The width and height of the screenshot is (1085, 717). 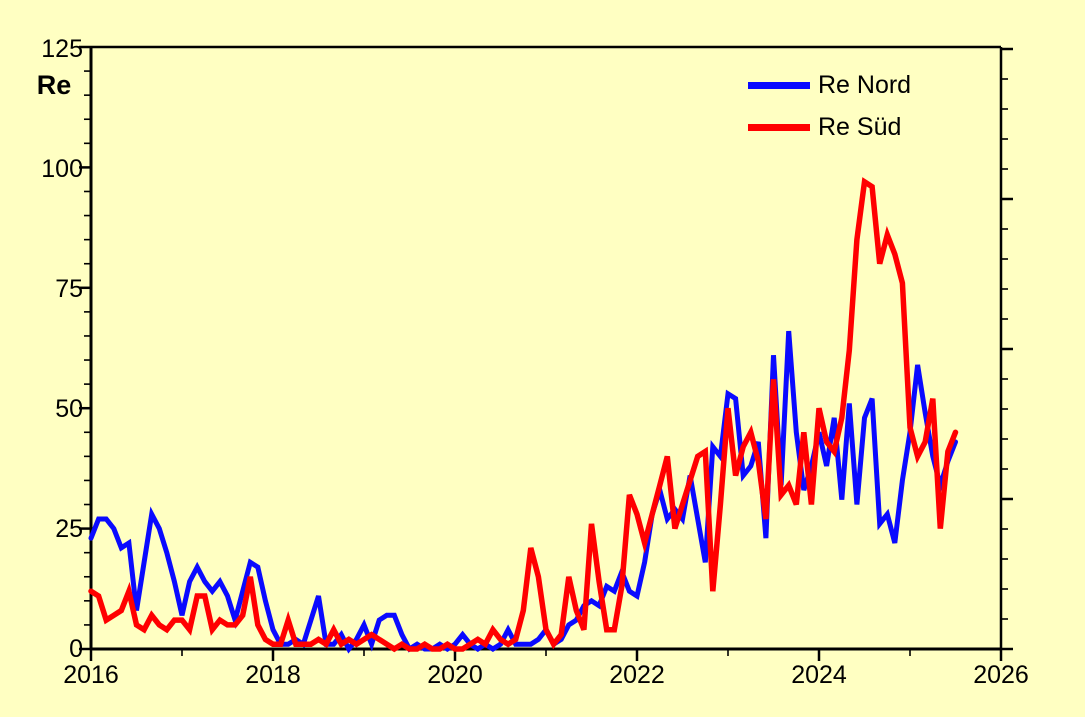 What do you see at coordinates (62, 169) in the screenshot?
I see `y-tick-label-100: 100` at bounding box center [62, 169].